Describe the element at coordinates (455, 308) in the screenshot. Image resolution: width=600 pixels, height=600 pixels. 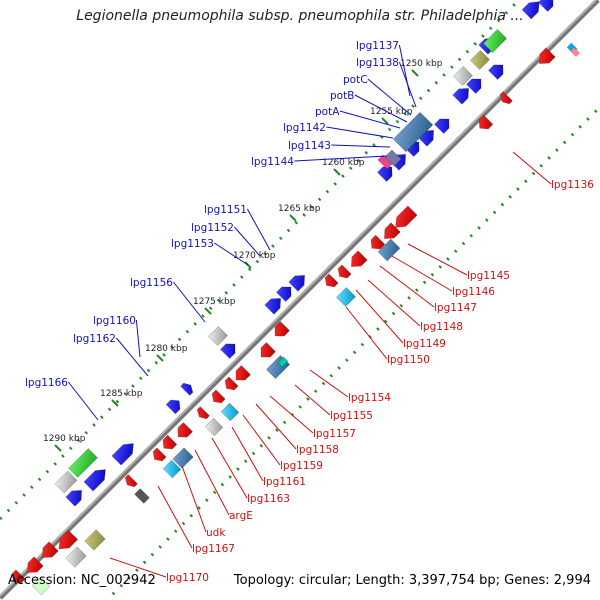
I see `reverse-gene-label: lpg1147` at that location.